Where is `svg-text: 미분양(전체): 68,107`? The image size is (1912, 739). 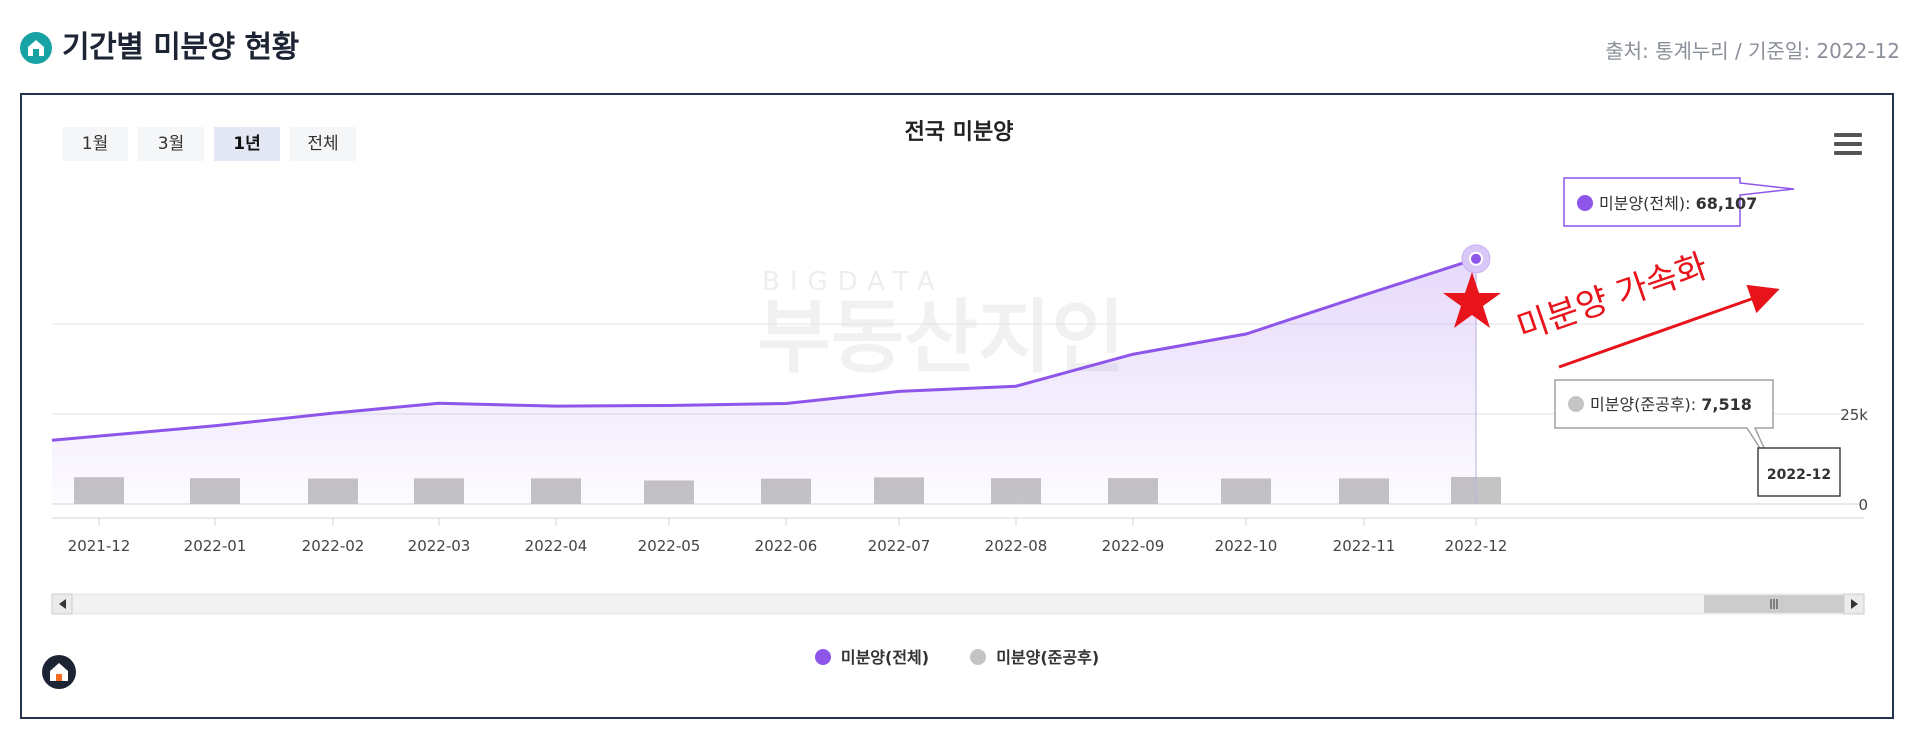 svg-text: 미분양(전체): 68,107 is located at coordinates (1678, 203).